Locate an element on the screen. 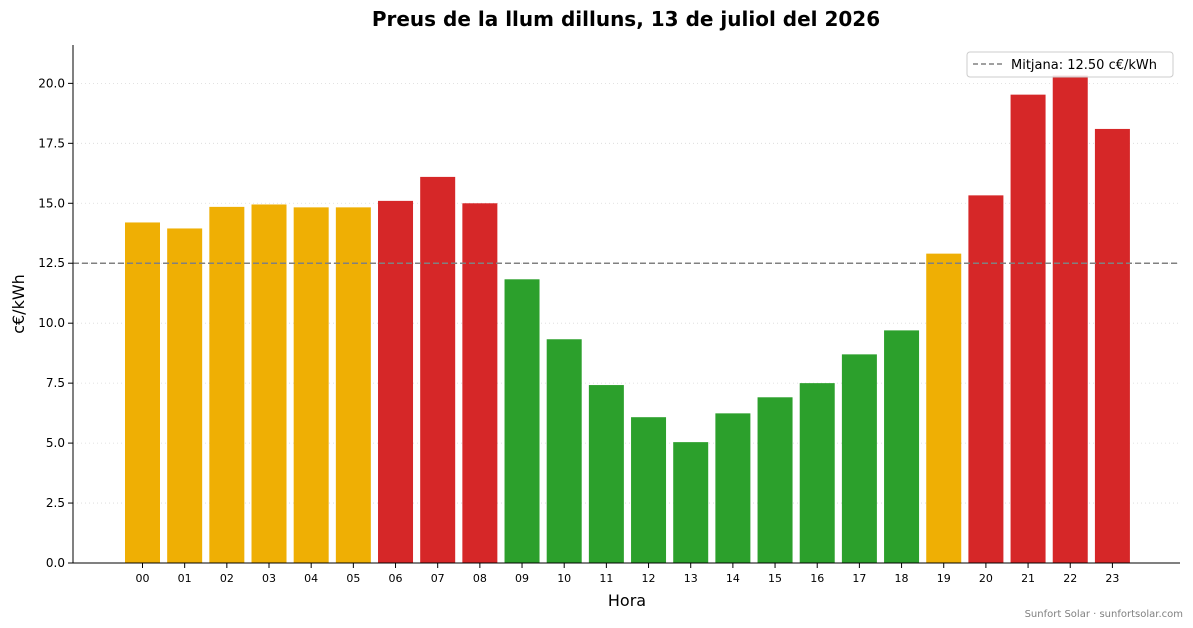 Image resolution: width=1193 pixels, height=628 pixels. x-tick-label: 08 is located at coordinates (480, 578).